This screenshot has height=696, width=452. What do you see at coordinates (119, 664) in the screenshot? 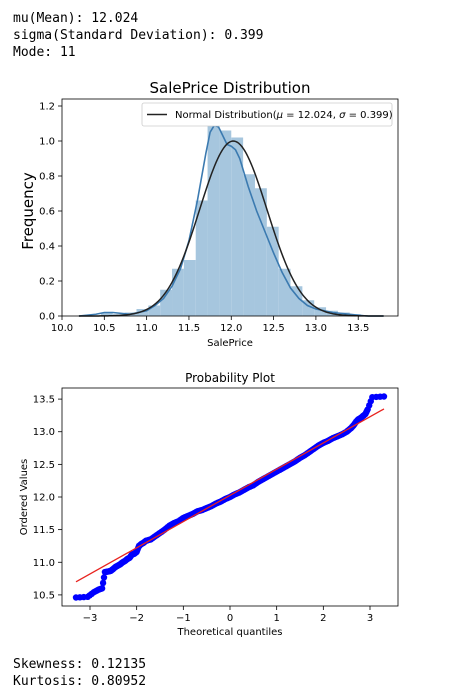
I see `skewness-value: 0.12135` at bounding box center [119, 664].